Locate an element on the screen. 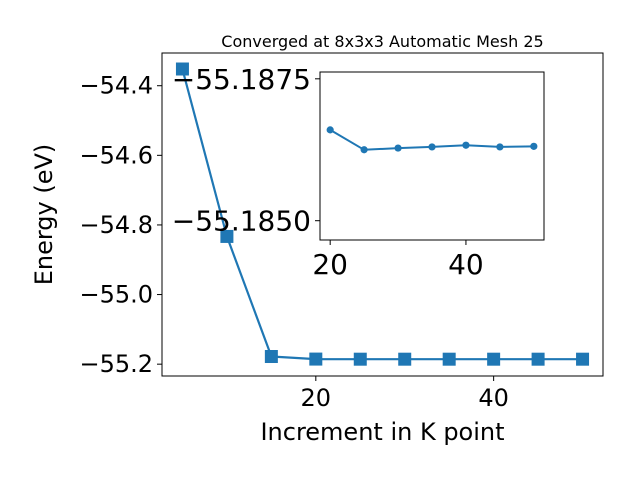 The width and height of the screenshot is (640, 480). y-tick-label: −54.4 is located at coordinates (116, 86).